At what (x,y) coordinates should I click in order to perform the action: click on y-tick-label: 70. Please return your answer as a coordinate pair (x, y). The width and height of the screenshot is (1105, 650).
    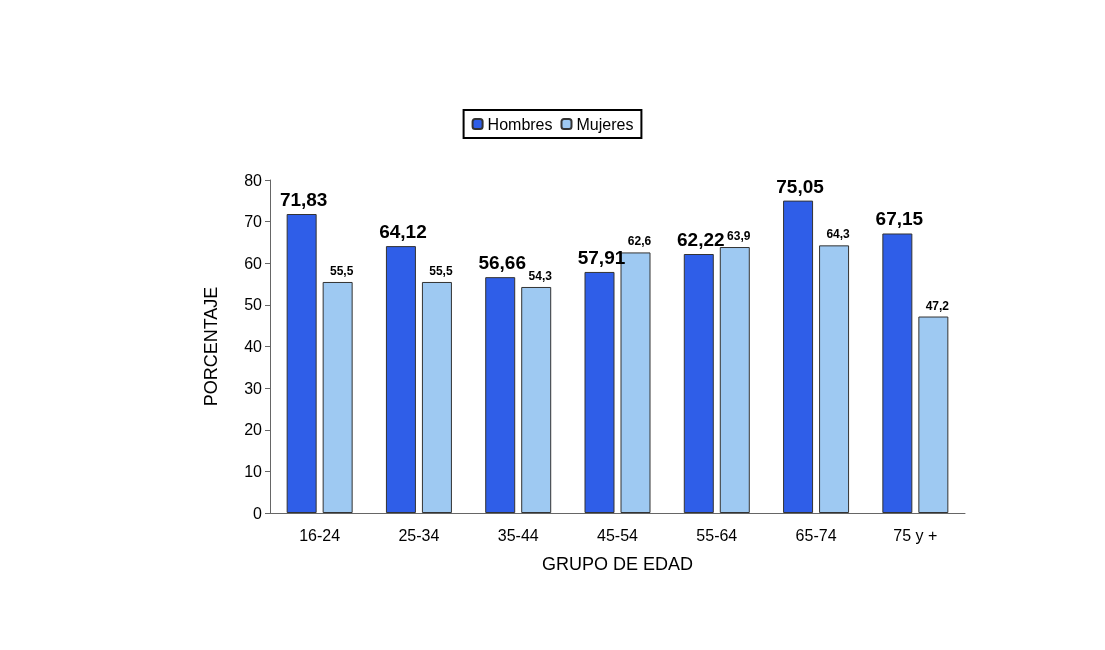
    Looking at the image, I should click on (253, 222).